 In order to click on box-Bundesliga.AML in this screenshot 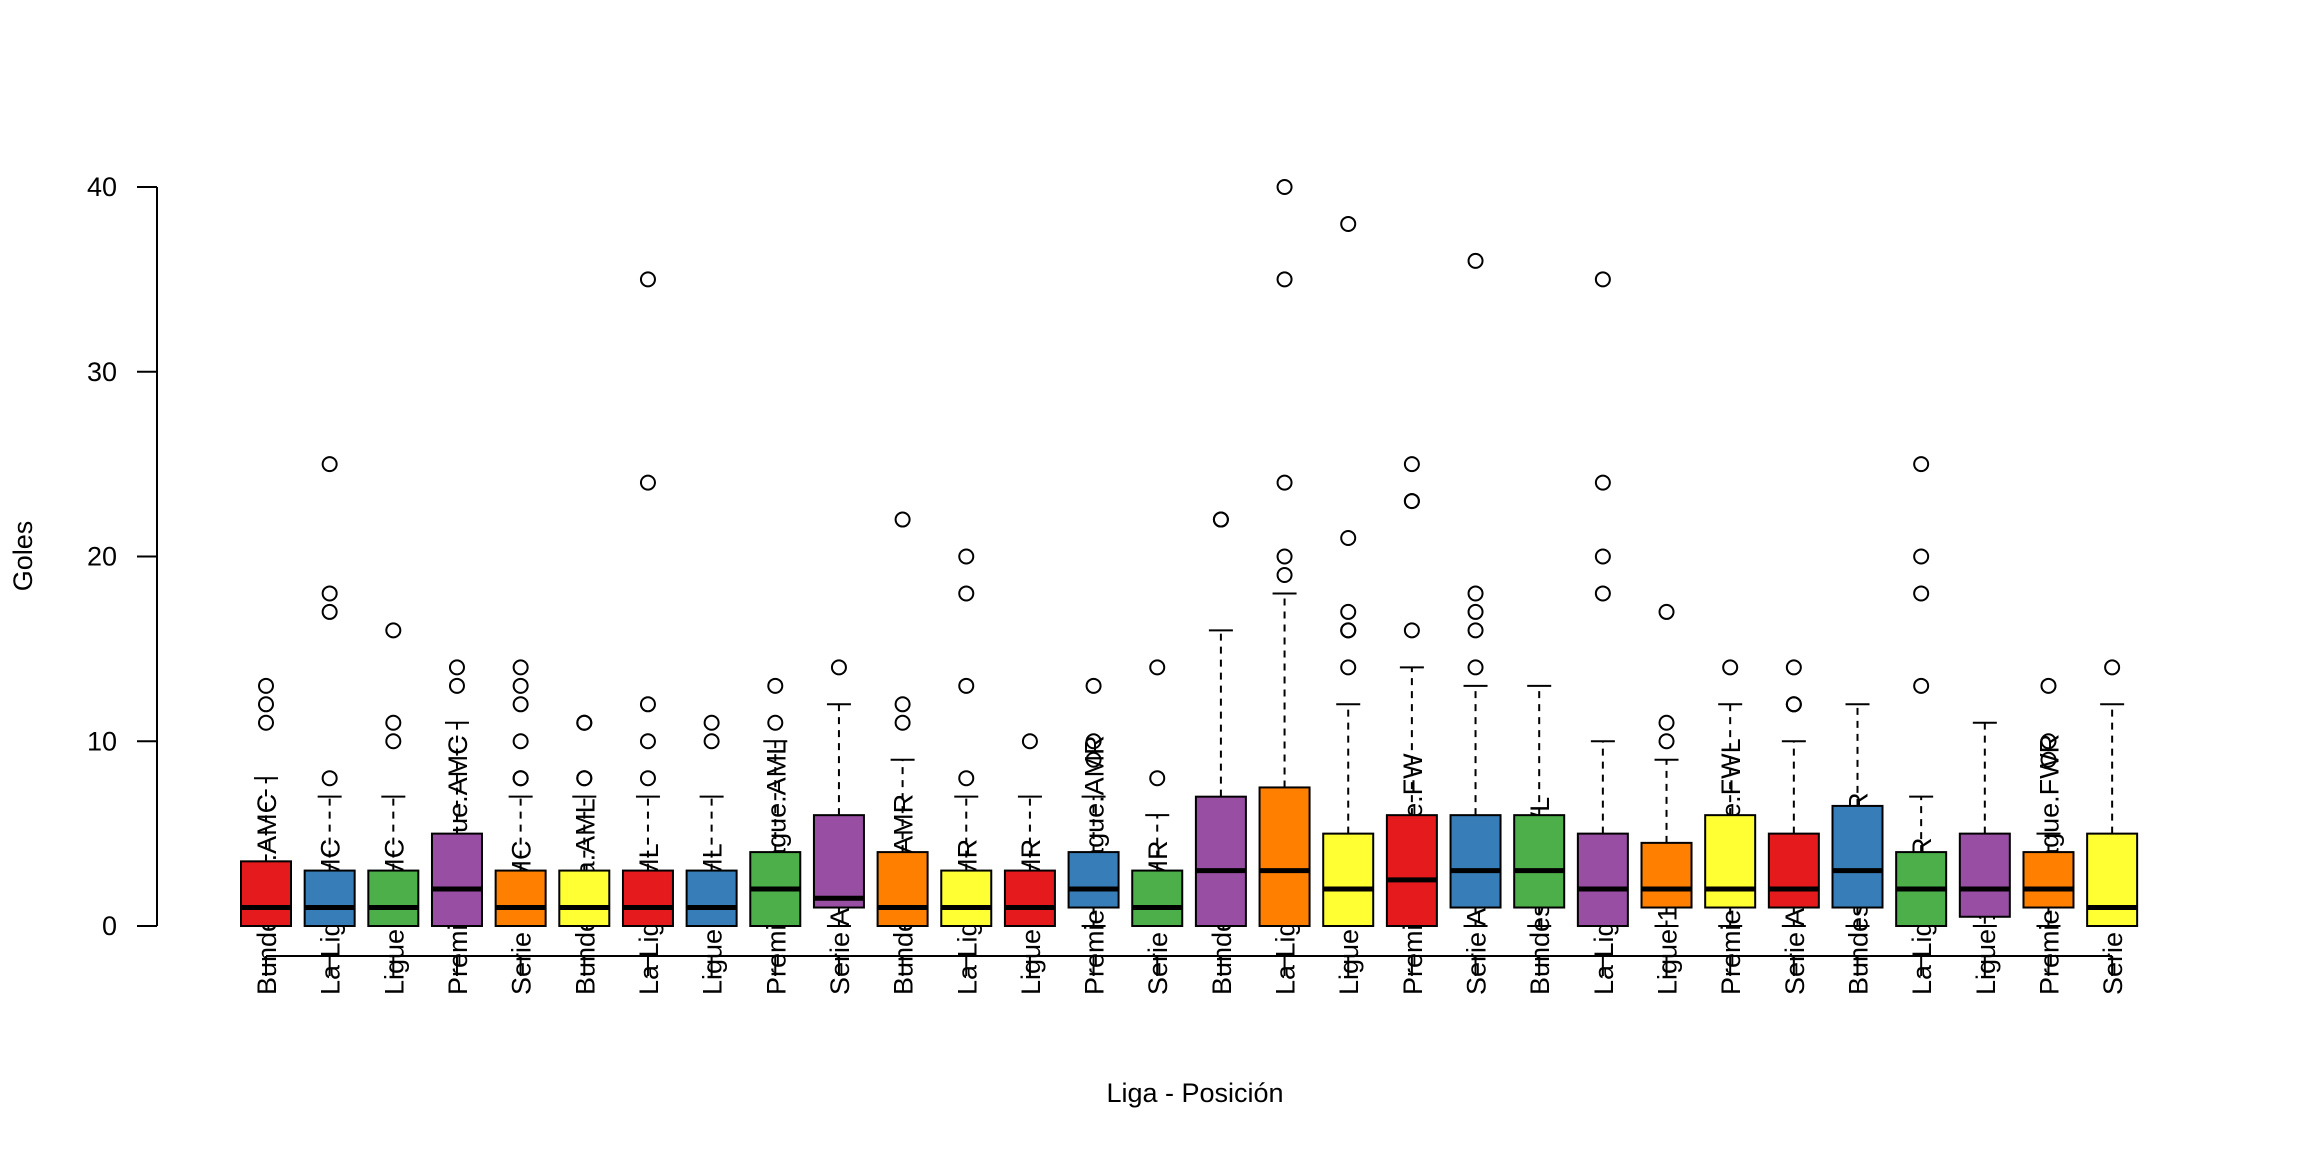, I will do `click(584, 821)`.